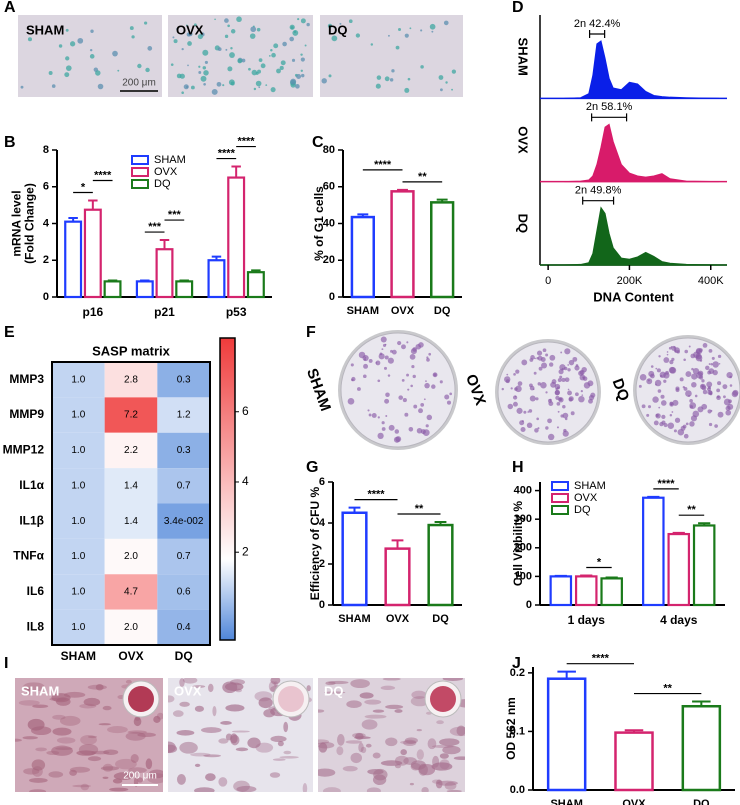  Describe the element at coordinates (31, 520) in the screenshot. I see `row-label: IL1β` at that location.